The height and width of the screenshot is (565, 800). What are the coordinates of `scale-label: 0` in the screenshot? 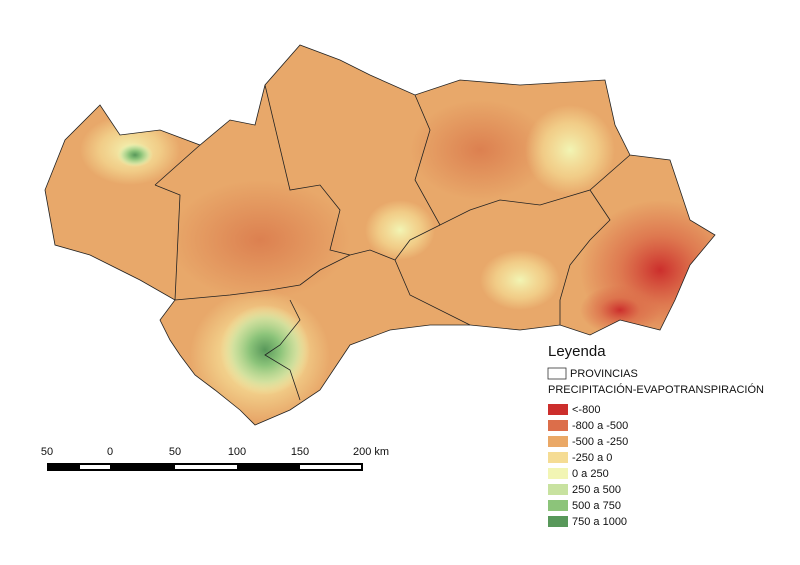 It's located at (110, 452).